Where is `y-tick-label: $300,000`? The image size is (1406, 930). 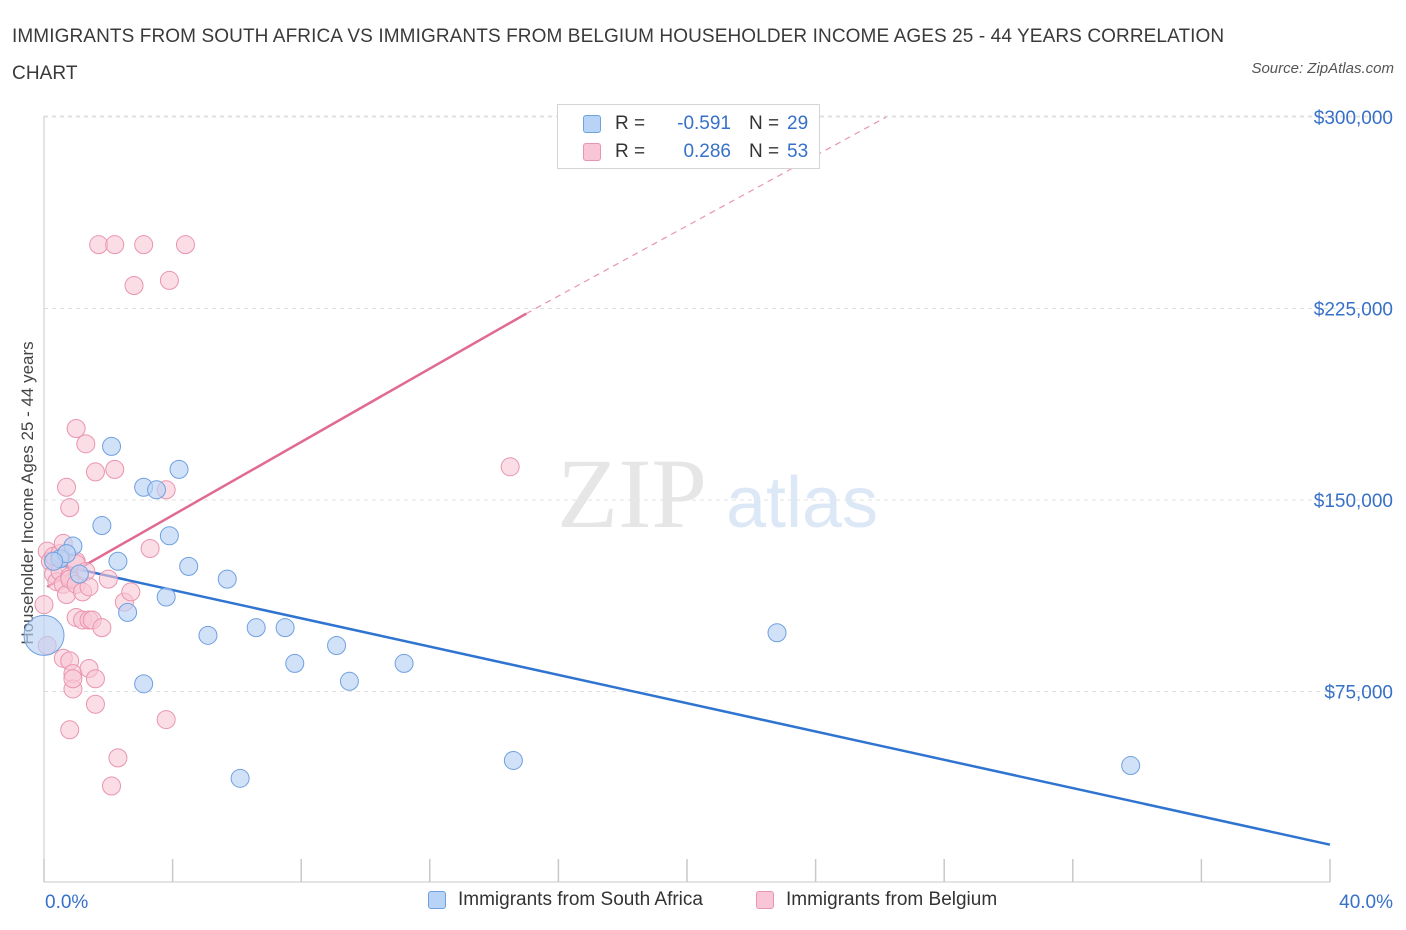
y-tick-label: $300,000 is located at coordinates (1353, 118).